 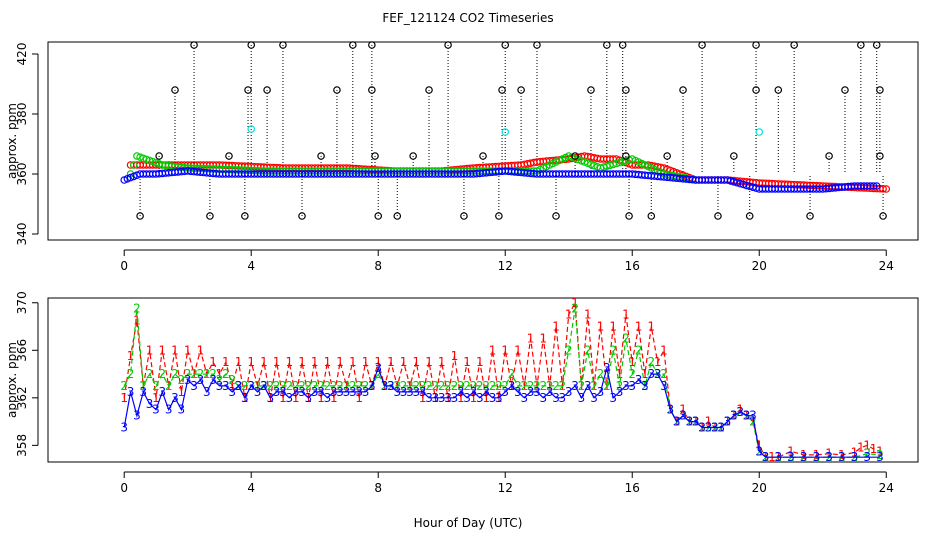 What do you see at coordinates (22, 54) in the screenshot?
I see `top-y-tick-label: 420` at bounding box center [22, 54].